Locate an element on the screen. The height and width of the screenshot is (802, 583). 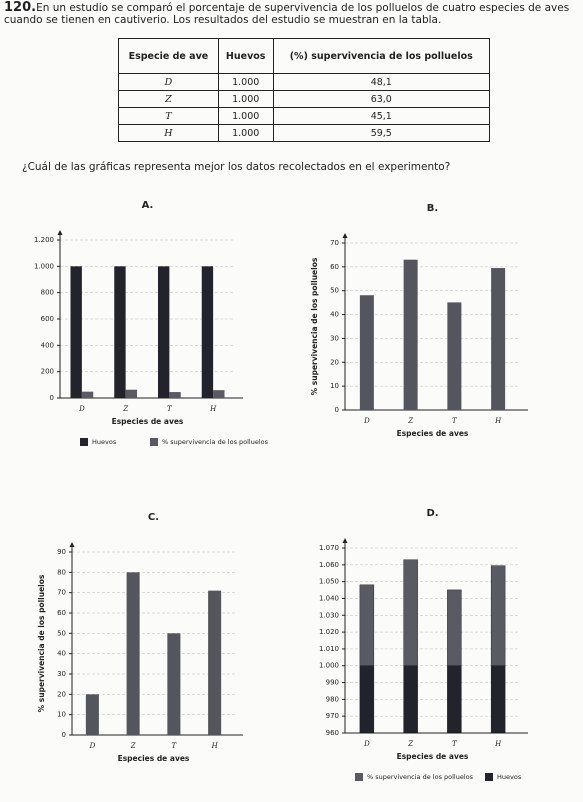
table-cell: 1.000 is located at coordinates (245, 133).